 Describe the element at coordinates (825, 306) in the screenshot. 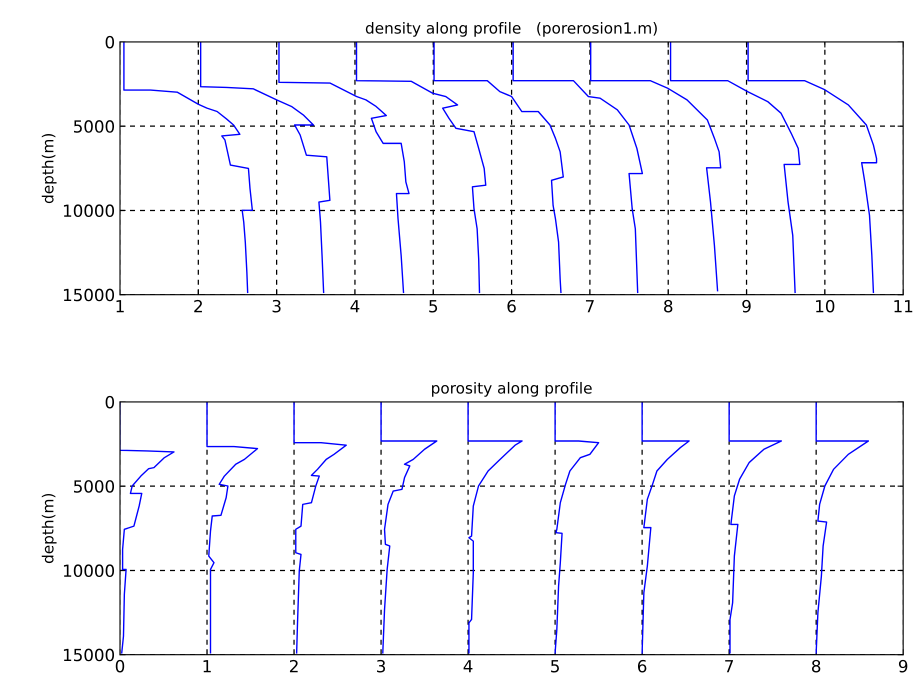

I see `x-tick-label: 10` at that location.